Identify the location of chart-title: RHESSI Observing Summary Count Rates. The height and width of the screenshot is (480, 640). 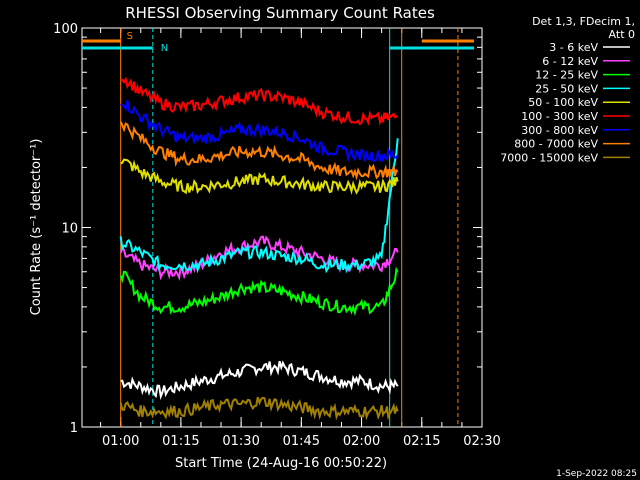
(280, 13).